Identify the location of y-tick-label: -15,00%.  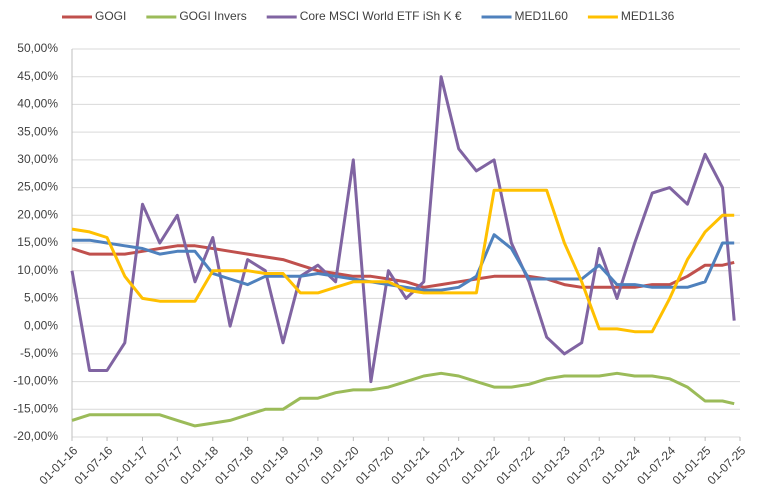
(35, 408).